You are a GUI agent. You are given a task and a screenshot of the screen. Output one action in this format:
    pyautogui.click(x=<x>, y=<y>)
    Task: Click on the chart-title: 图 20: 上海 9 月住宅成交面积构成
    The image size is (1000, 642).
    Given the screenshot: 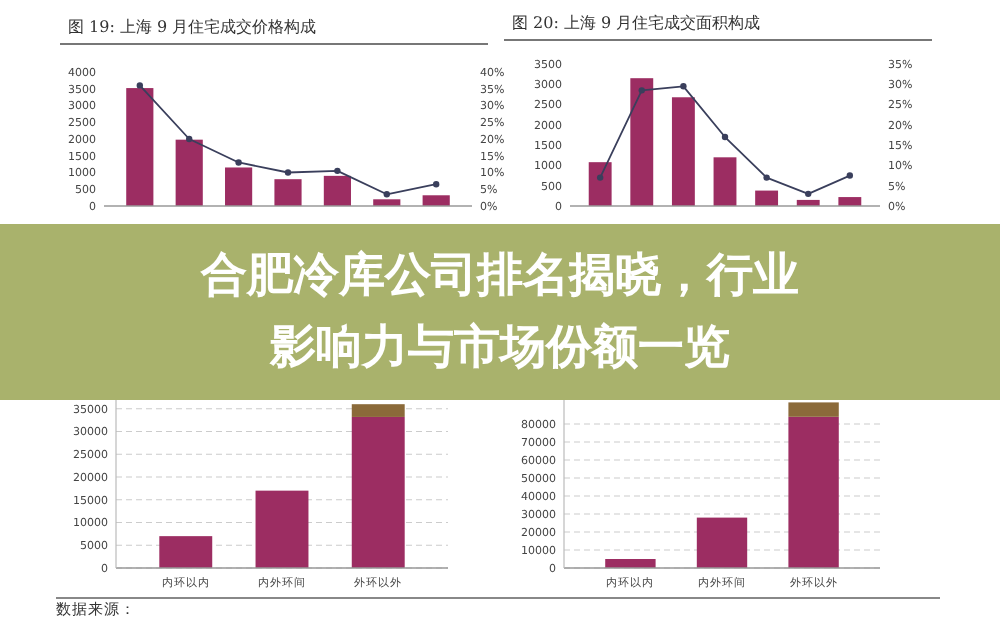 What is the action you would take?
    pyautogui.click(x=636, y=23)
    